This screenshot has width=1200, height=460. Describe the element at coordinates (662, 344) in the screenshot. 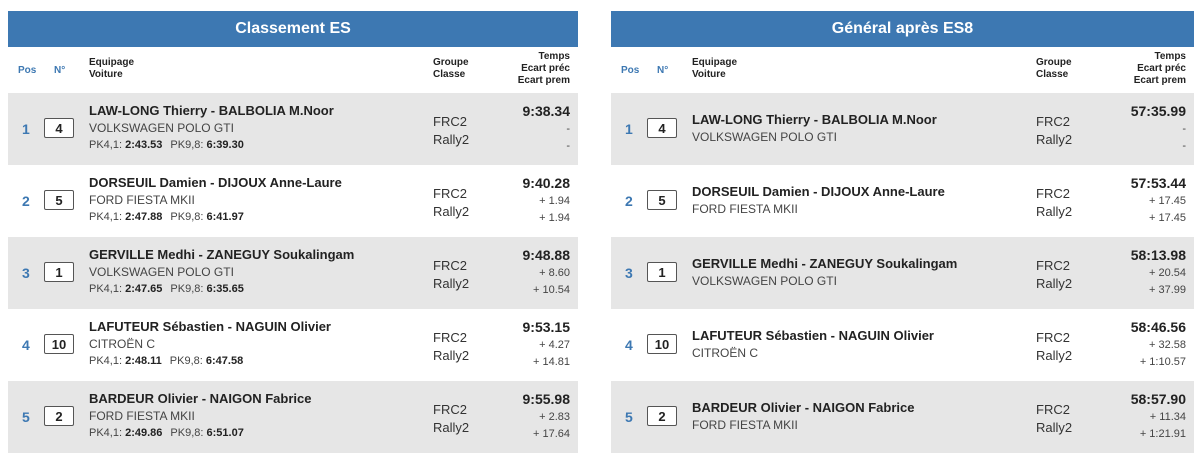

I see `car-number-badge: 10` at that location.